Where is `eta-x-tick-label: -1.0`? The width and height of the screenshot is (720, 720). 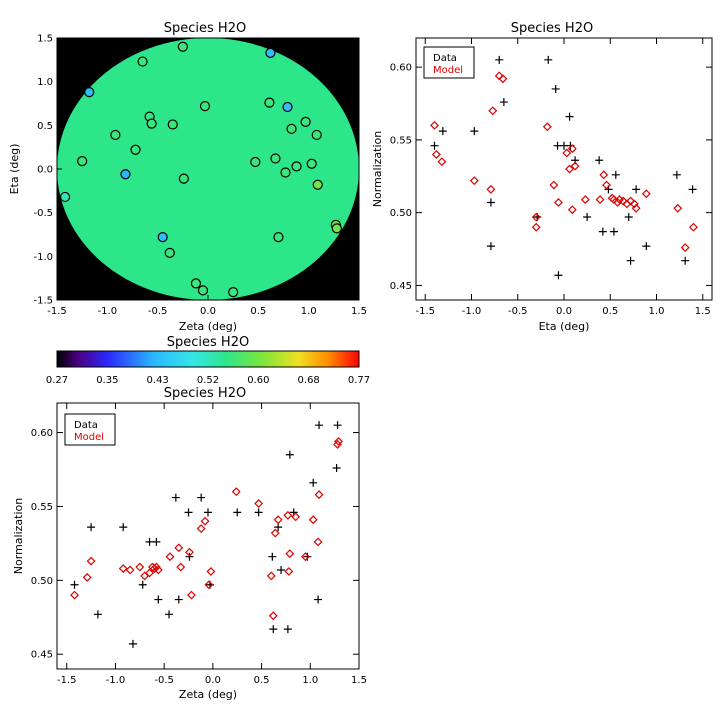 eta-x-tick-label: -1.0 is located at coordinates (472, 311).